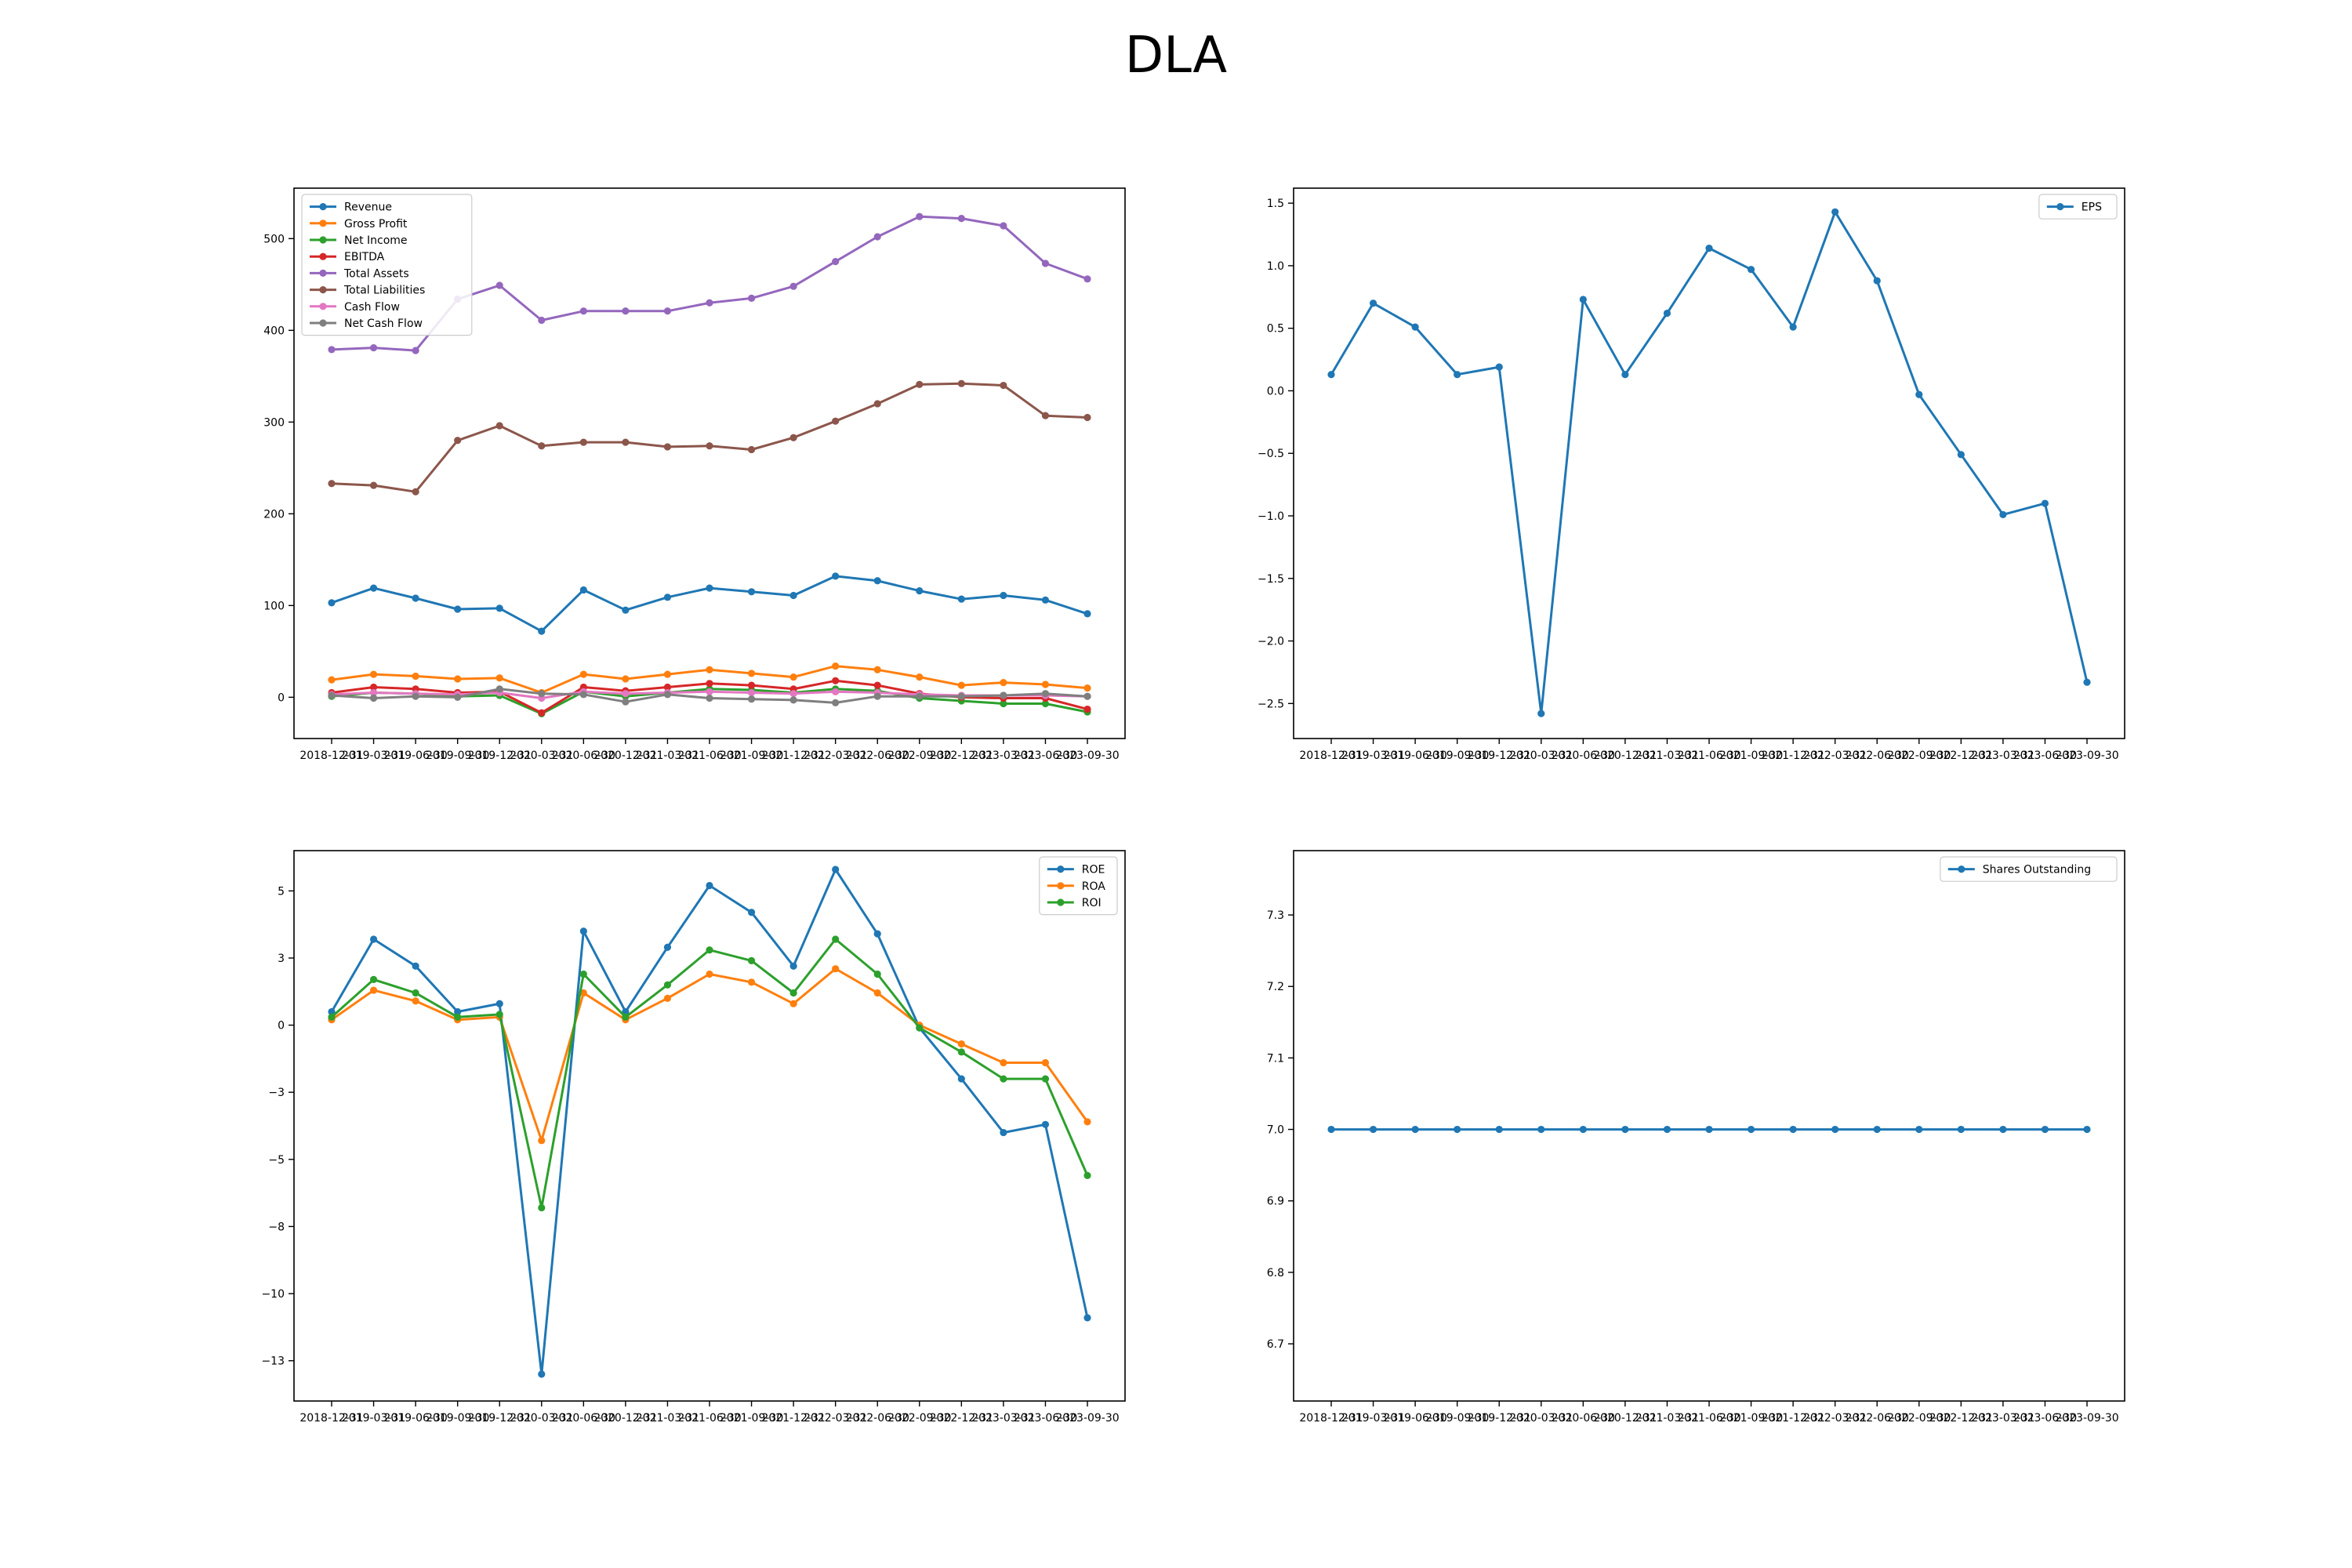  Describe the element at coordinates (376, 224) in the screenshot. I see `legend-label: Gross Profit` at that location.